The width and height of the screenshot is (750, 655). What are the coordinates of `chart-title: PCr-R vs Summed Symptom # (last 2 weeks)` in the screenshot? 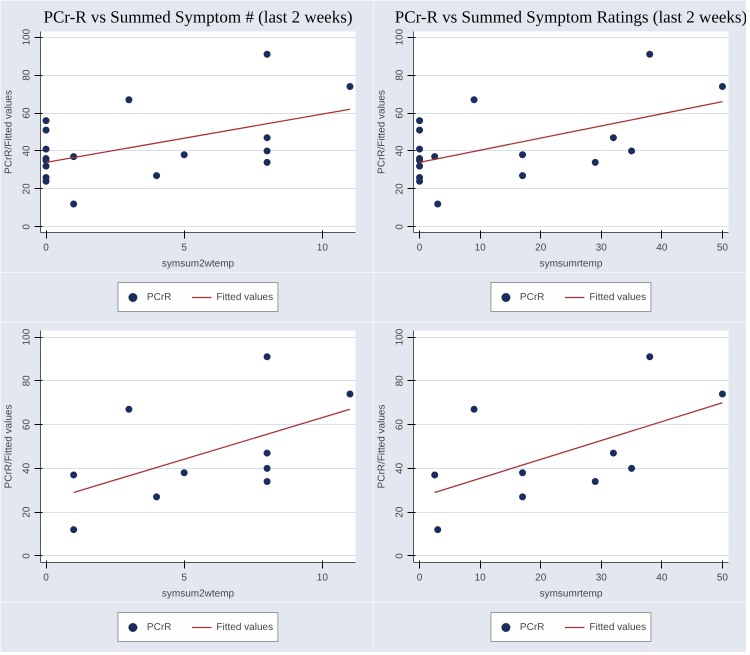 It's located at (198, 17).